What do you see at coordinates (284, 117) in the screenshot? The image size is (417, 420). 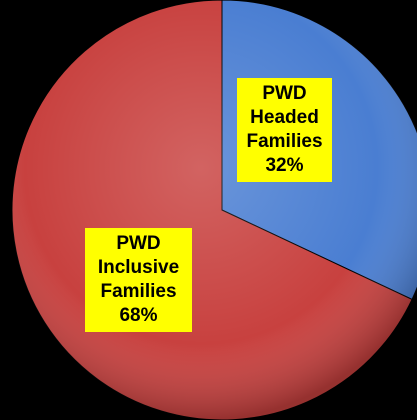 I see `category-label: PWD Headed Families` at bounding box center [284, 117].